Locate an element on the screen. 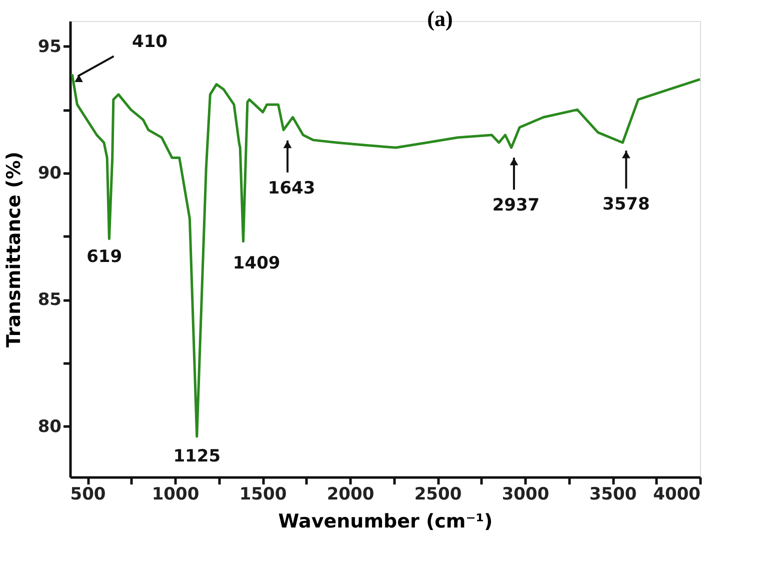 The width and height of the screenshot is (759, 574). y-tick-label: 85 is located at coordinates (50, 300).